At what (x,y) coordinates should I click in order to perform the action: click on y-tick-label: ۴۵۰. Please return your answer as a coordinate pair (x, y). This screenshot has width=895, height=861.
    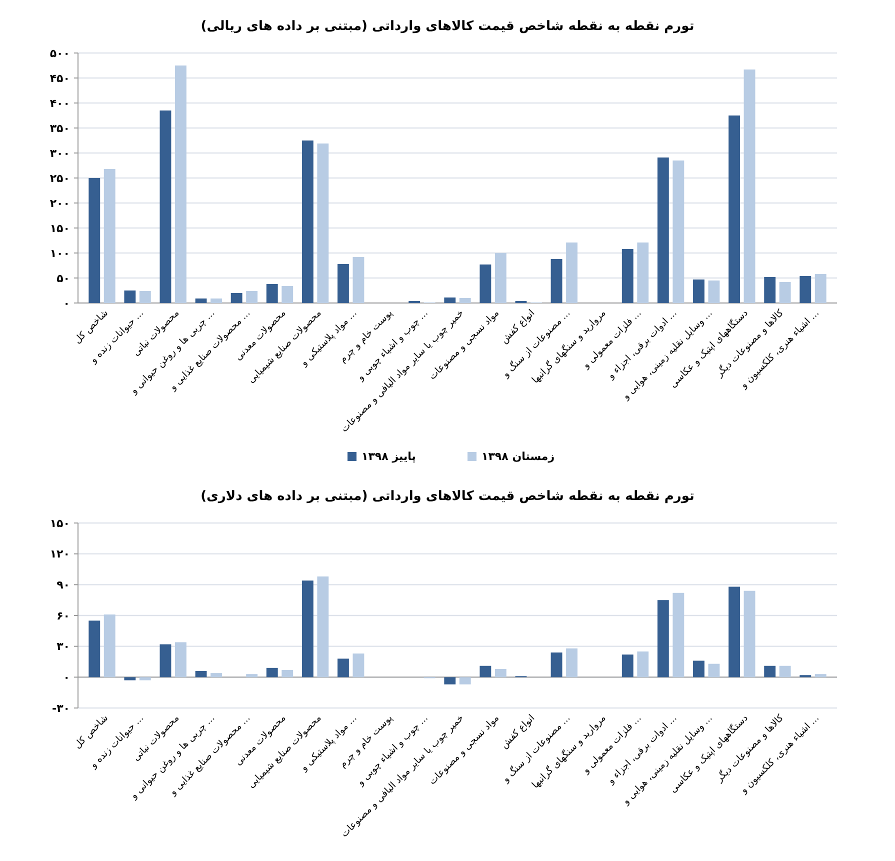
    Looking at the image, I should click on (60, 78).